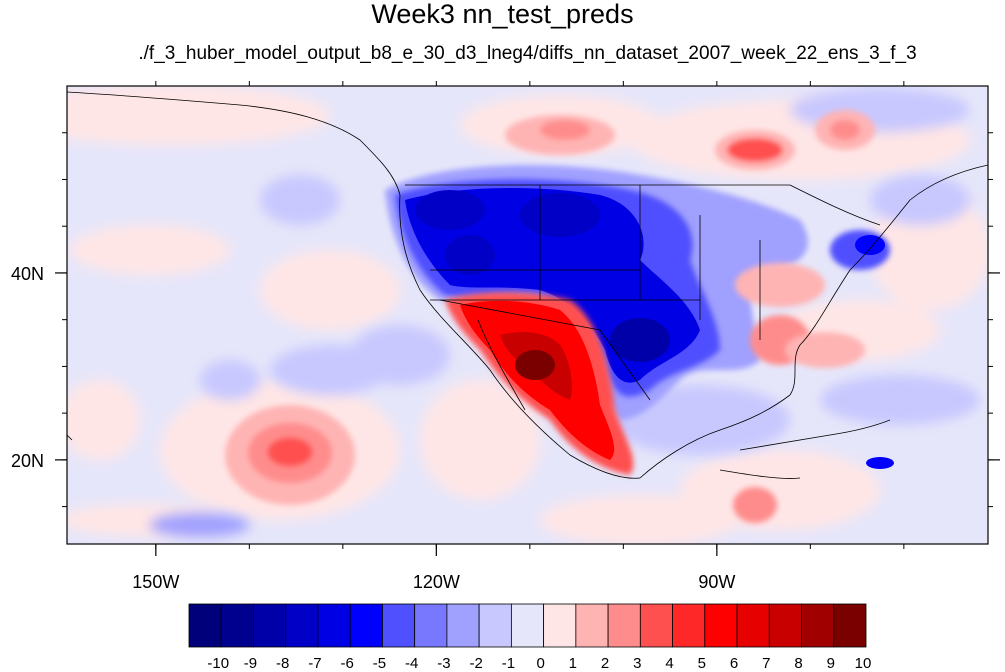  What do you see at coordinates (282, 663) in the screenshot?
I see `colorbar-label: -8` at bounding box center [282, 663].